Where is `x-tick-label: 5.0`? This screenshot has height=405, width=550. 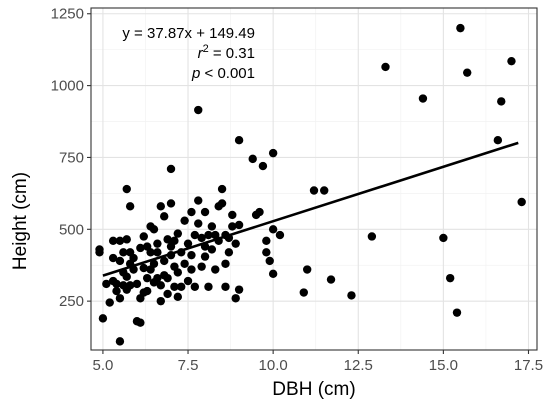
x-tick-label: 5.0 is located at coordinates (102, 365).